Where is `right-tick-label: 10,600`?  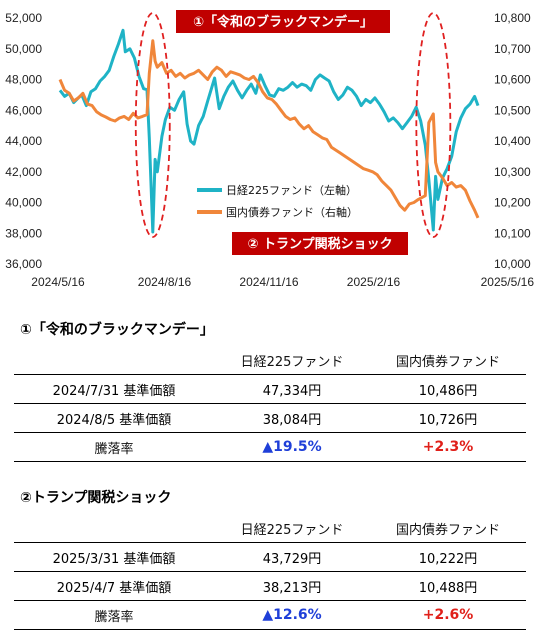
right-tick-label: 10,600 is located at coordinates (512, 80).